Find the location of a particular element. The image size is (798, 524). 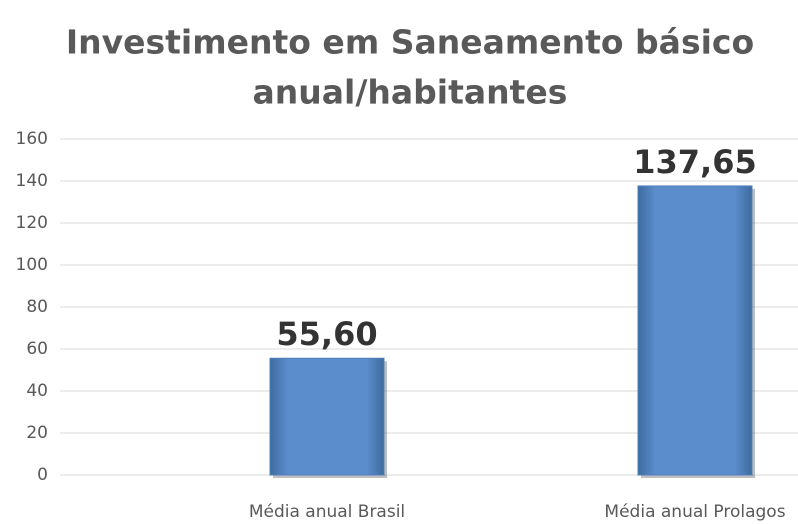

chart-title: anual/habitantes is located at coordinates (410, 92).